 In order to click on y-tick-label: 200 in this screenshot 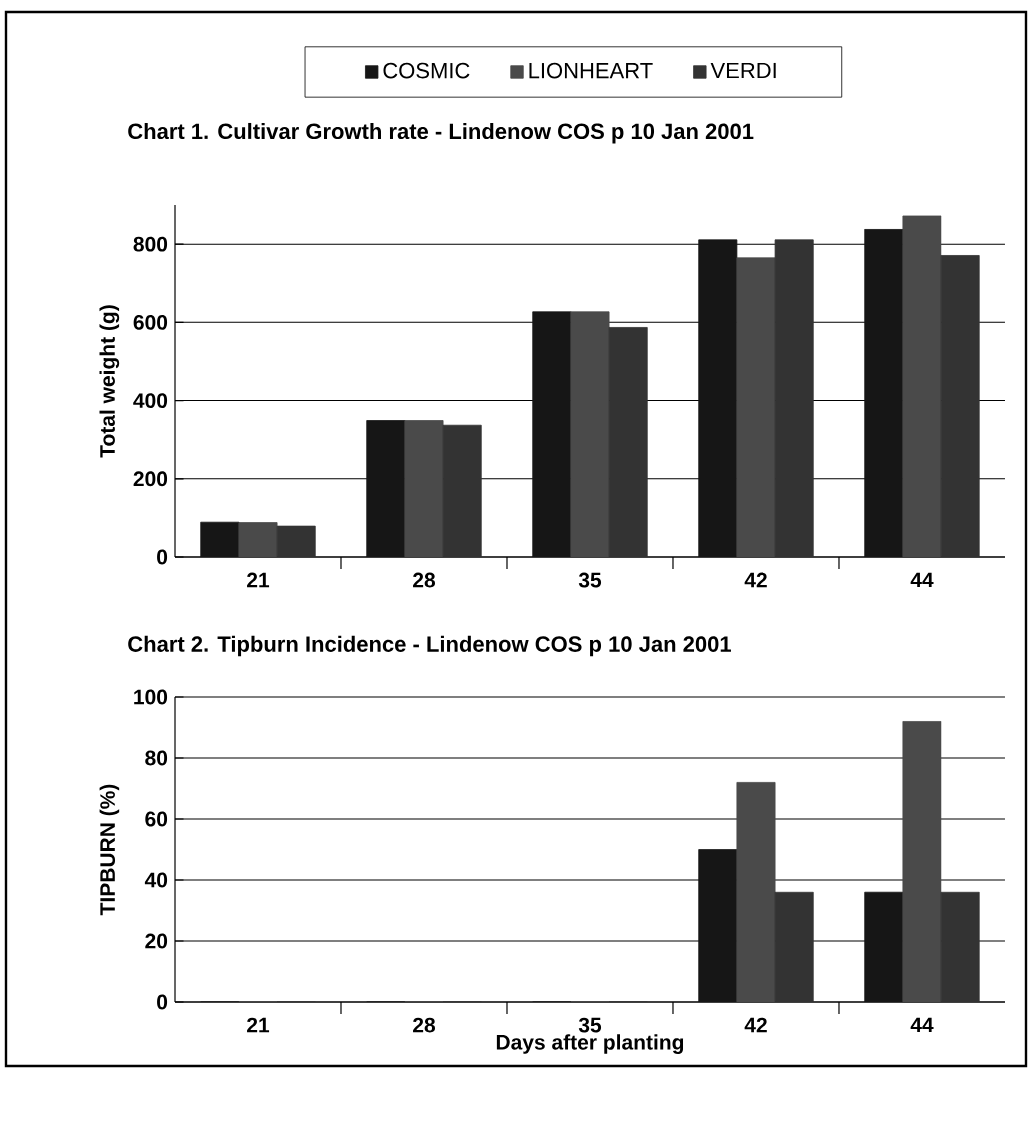, I will do `click(150, 479)`.